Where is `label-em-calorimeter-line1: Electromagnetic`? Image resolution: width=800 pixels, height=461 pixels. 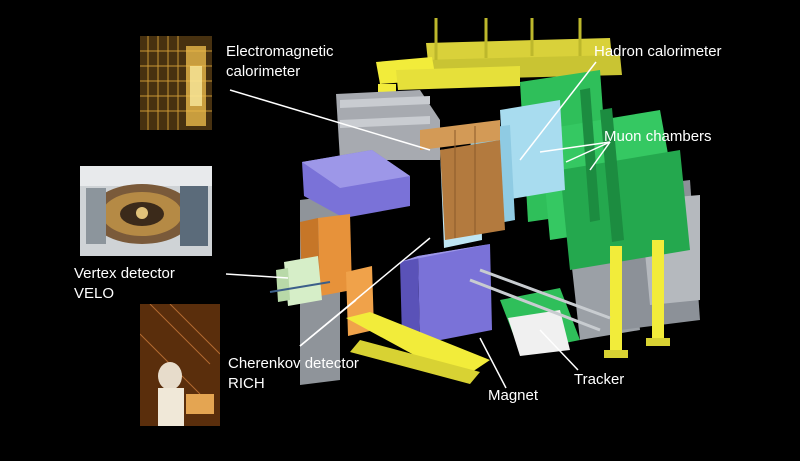
label-em-calorimeter-line1: Electromagnetic is located at coordinates (280, 51).